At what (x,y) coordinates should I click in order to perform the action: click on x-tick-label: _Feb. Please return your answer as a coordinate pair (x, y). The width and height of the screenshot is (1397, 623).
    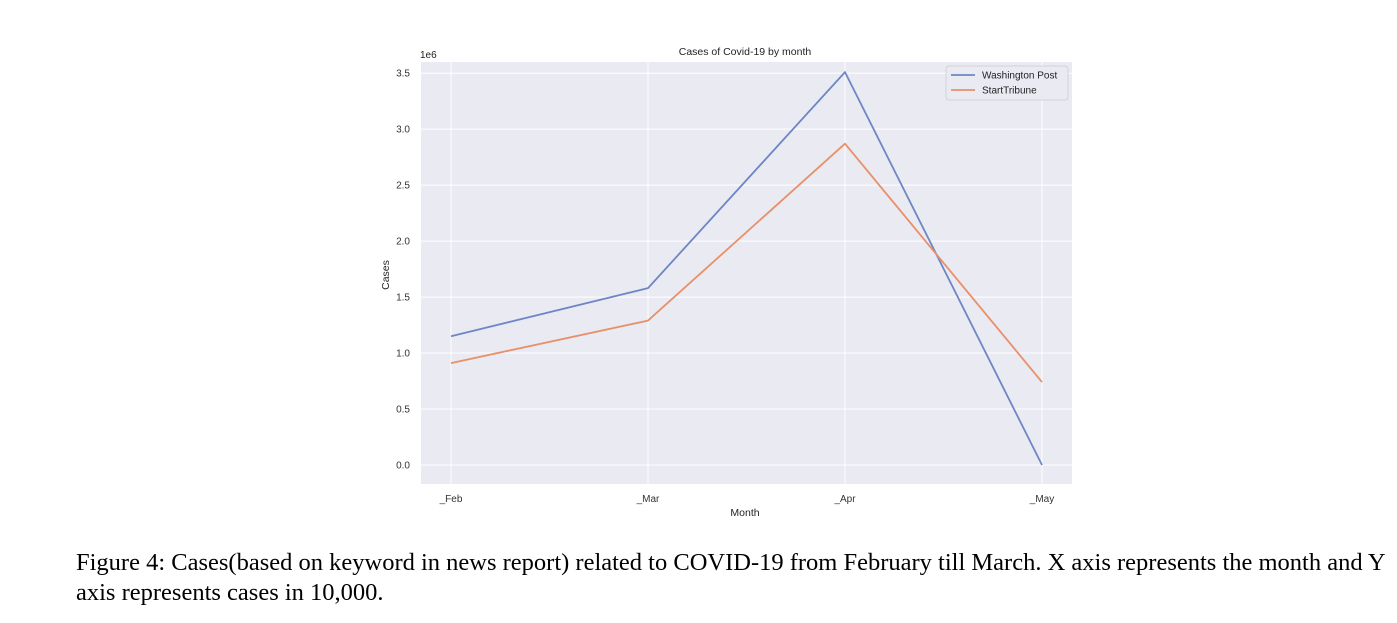
    Looking at the image, I should click on (451, 499).